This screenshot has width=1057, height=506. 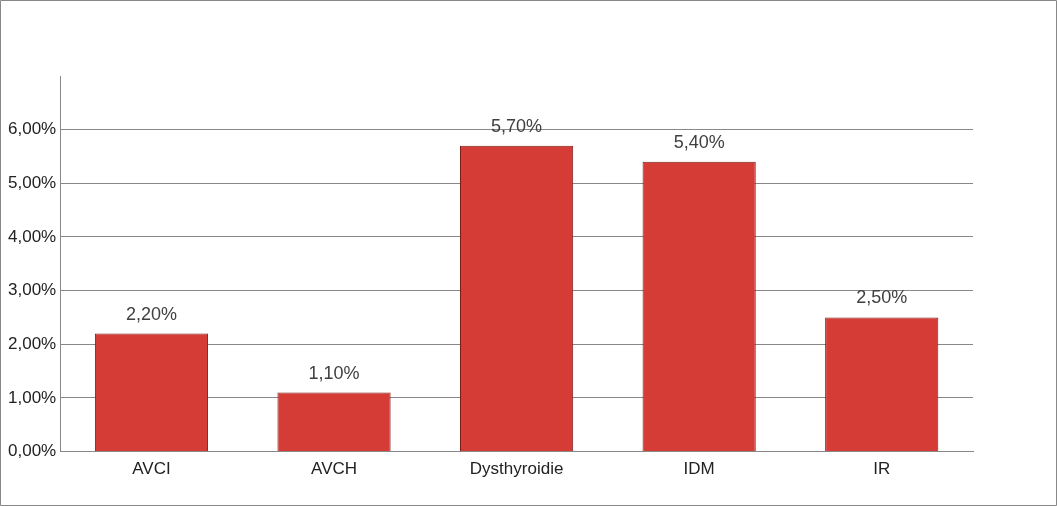 I want to click on data-label: 2,20%, so click(x=151, y=313).